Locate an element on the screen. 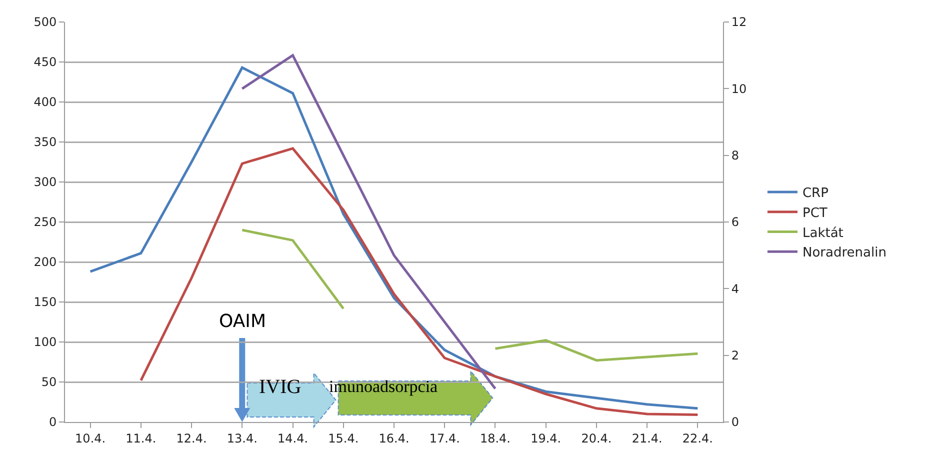 The image size is (928, 454). annotation: IVIG is located at coordinates (280, 387).